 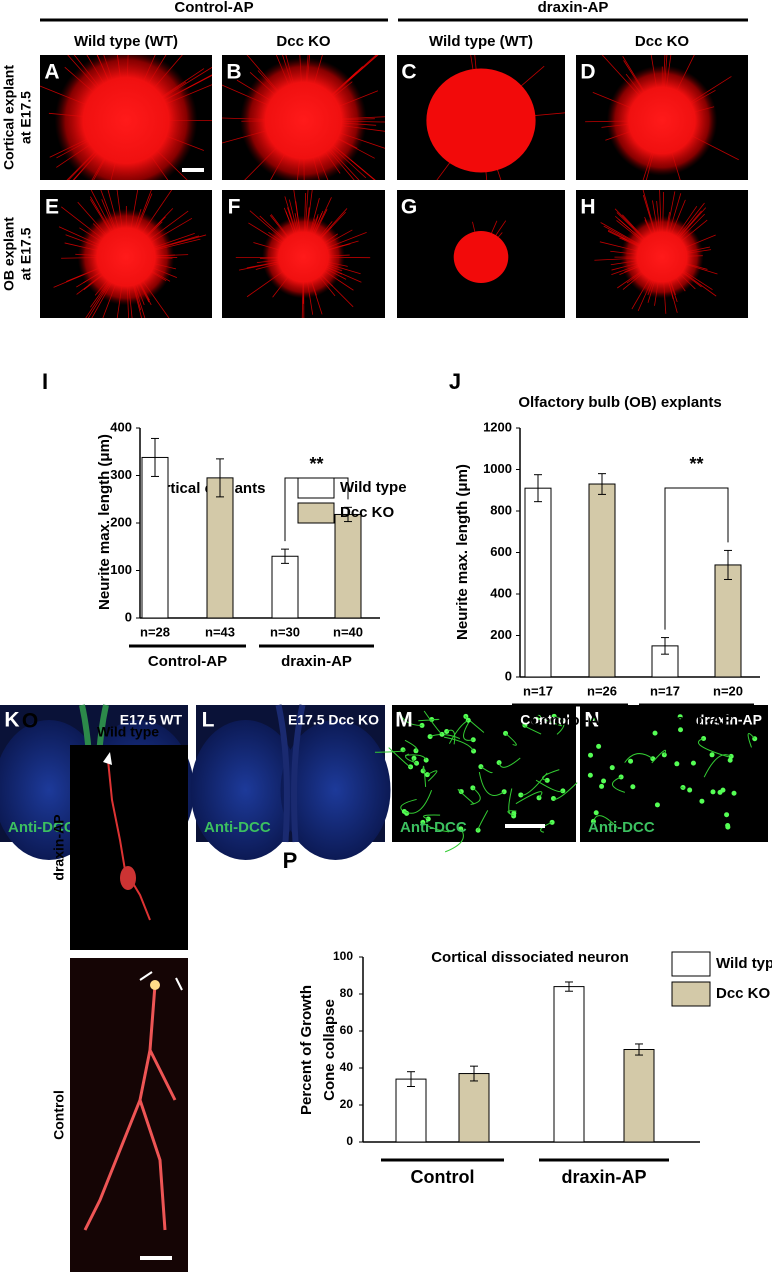 I want to click on y-tick-label: 40, so click(x=347, y=1067).